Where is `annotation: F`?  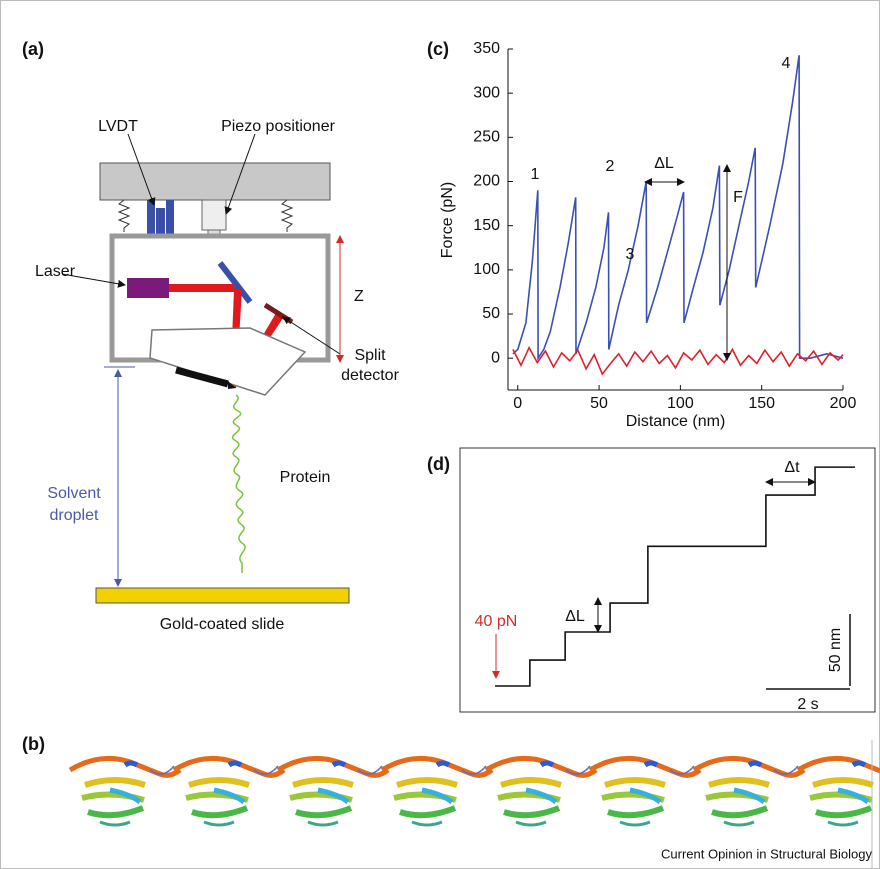
annotation: F is located at coordinates (738, 197).